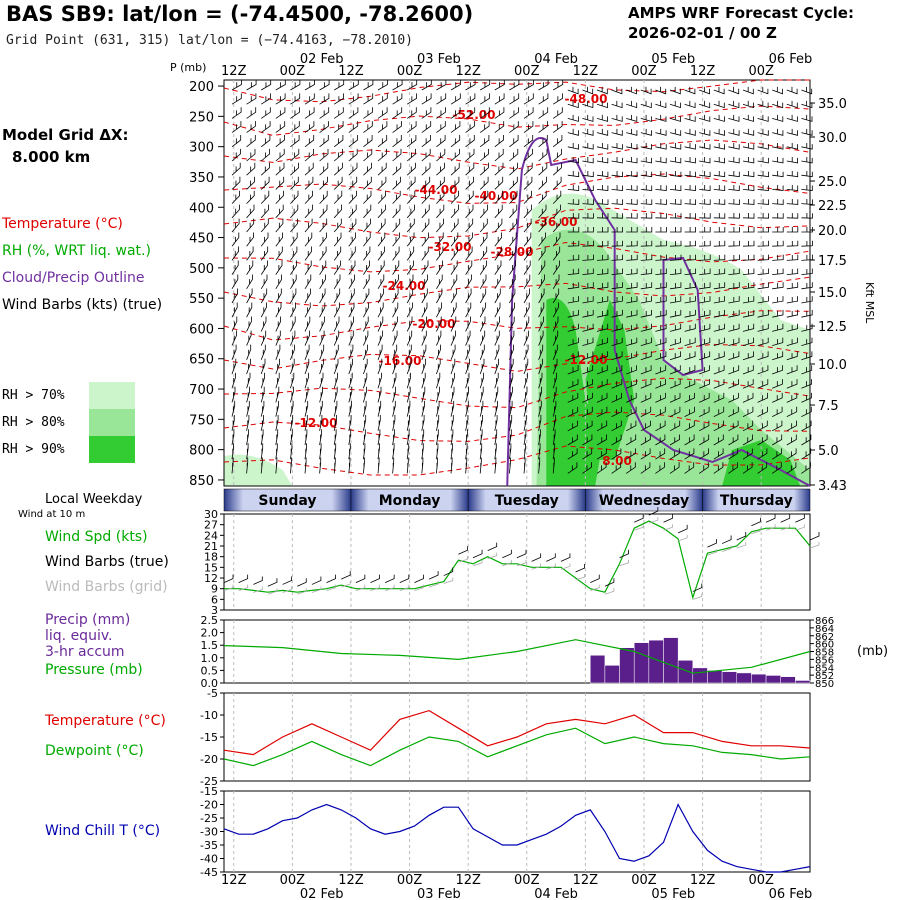 This screenshot has width=900, height=900. I want to click on temp-label: -24.00, so click(404, 286).